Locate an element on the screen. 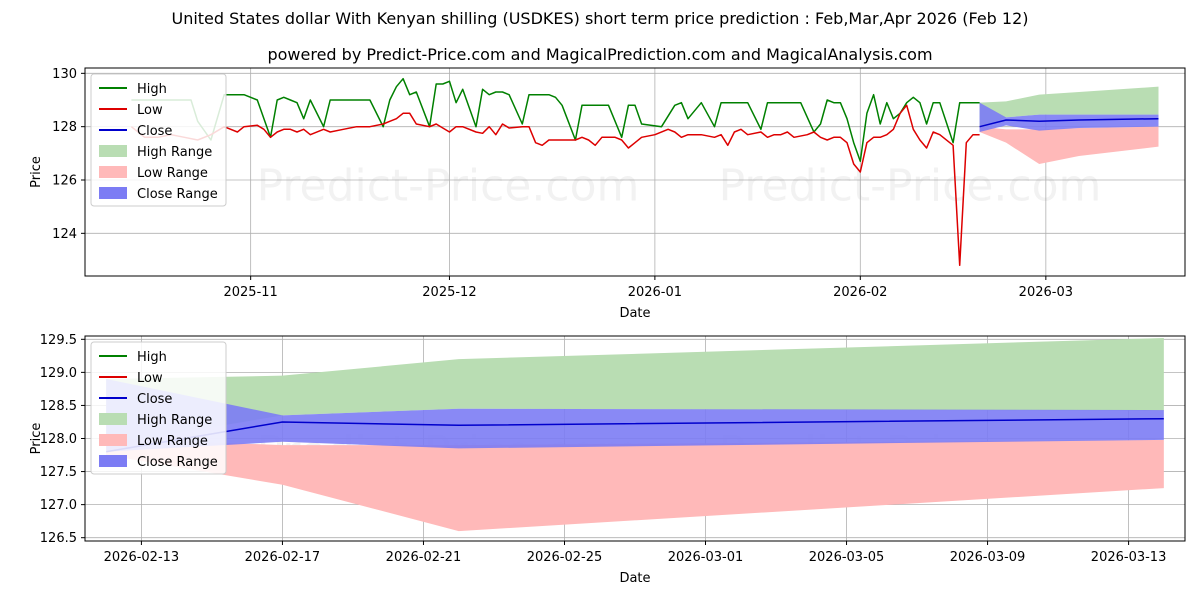 Image resolution: width=1200 pixels, height=600 pixels. high-range-band-top is located at coordinates (1069, 108).